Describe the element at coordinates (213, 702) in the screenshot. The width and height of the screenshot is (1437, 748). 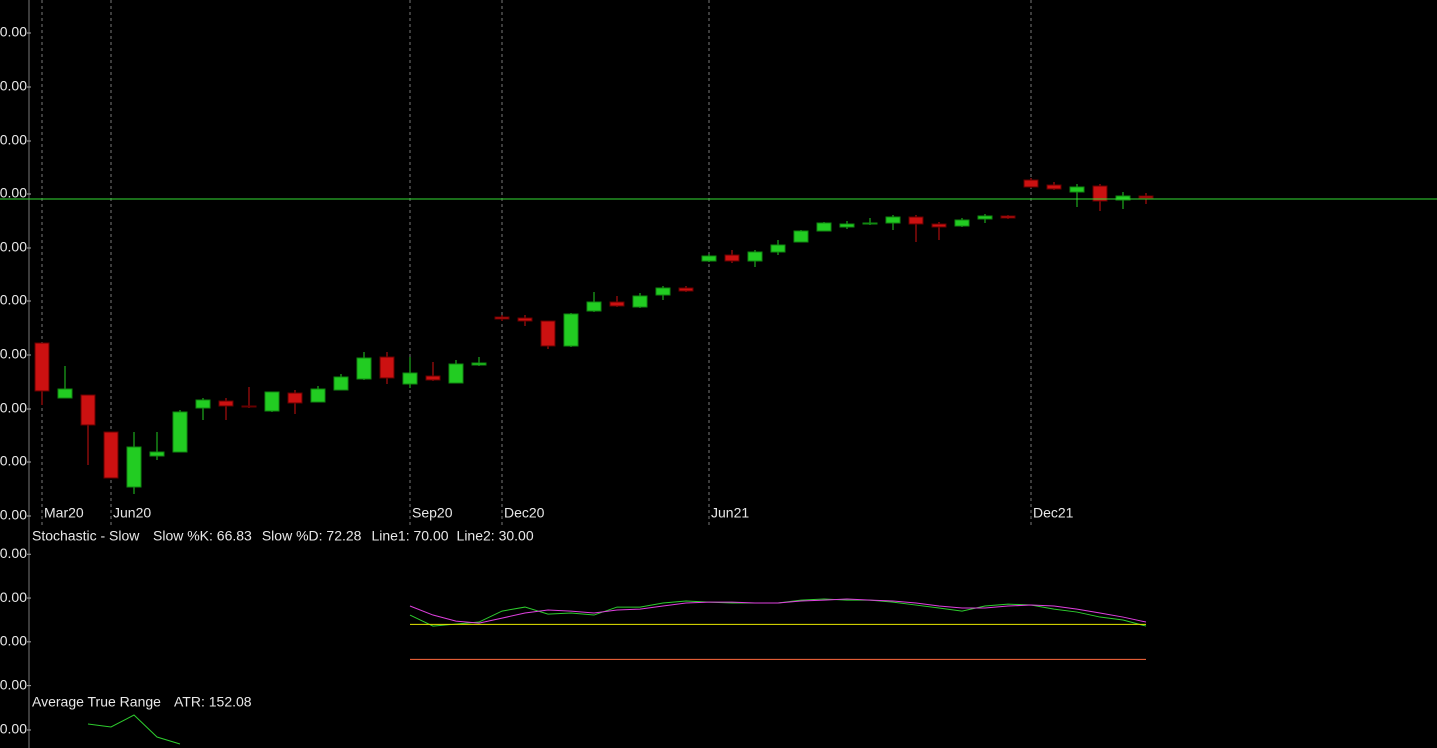
I see `legend-entry: ATR: 152.08` at that location.